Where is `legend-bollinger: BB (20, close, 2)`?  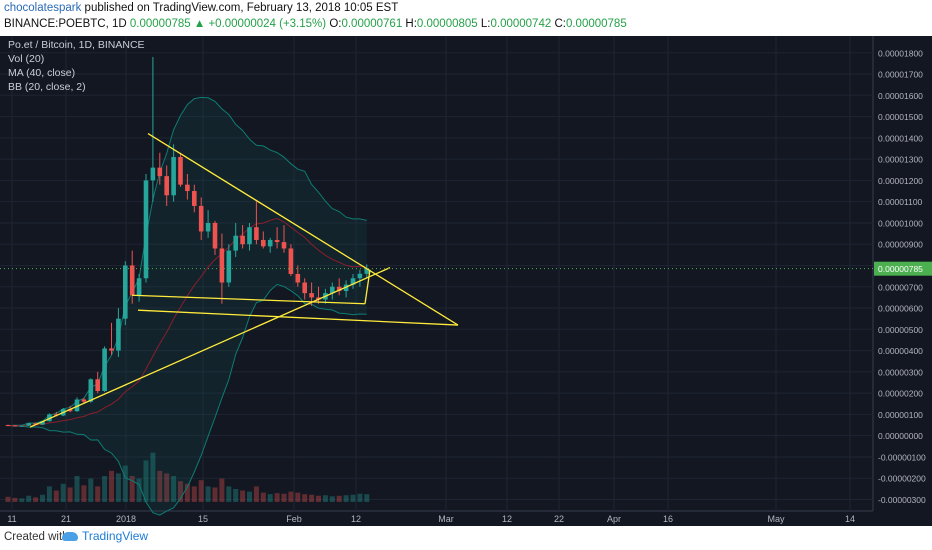 legend-bollinger: BB (20, close, 2) is located at coordinates (47, 87).